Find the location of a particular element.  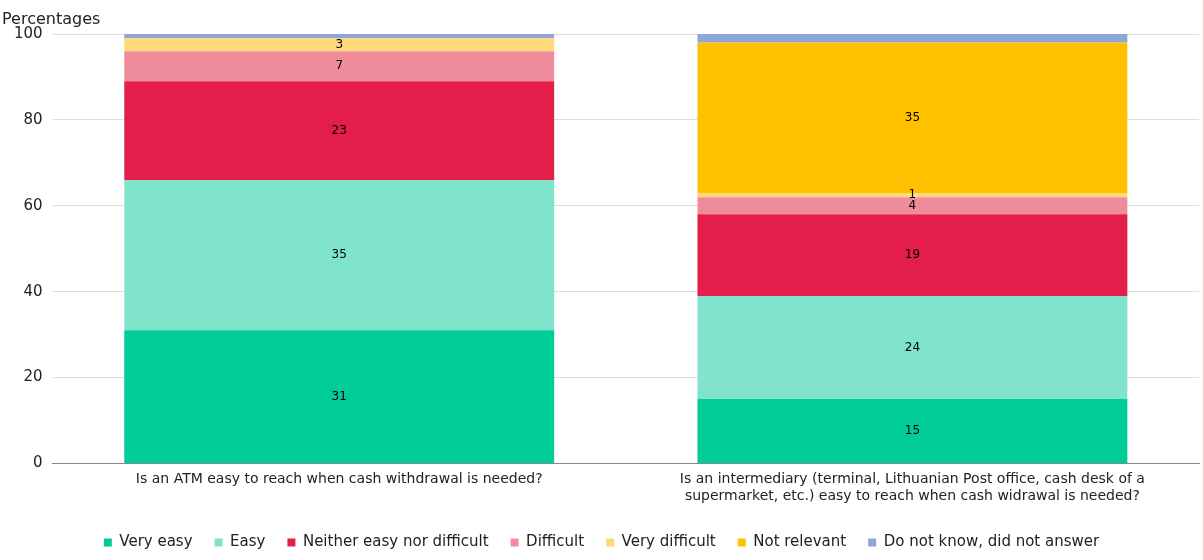

legend-label: Easy is located at coordinates (248, 541).